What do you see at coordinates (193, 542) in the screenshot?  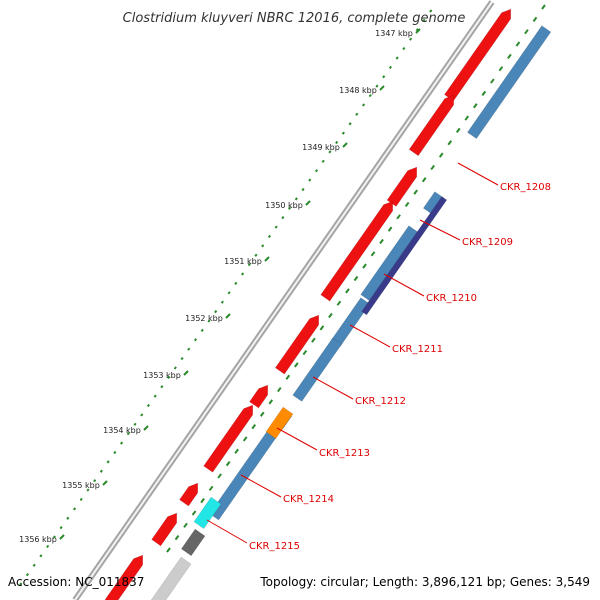 I see `gray-gene` at bounding box center [193, 542].